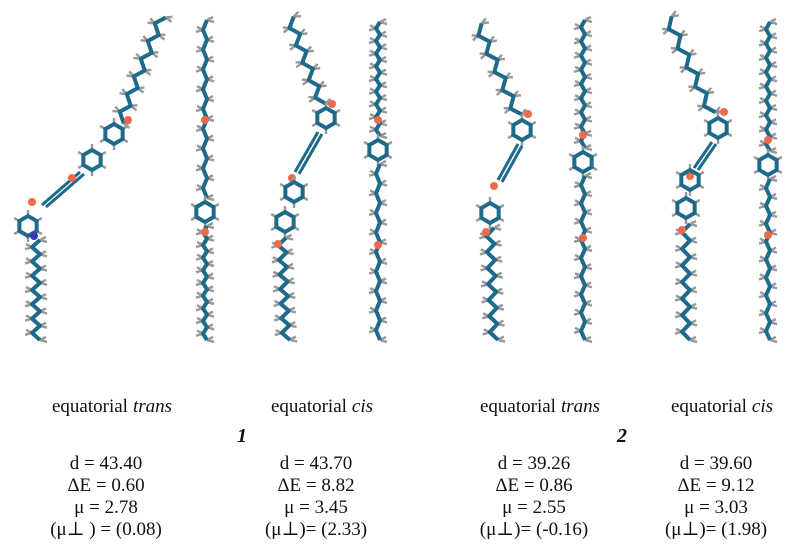 The height and width of the screenshot is (556, 804). I want to click on property-d: d = 43.40, so click(106, 463).